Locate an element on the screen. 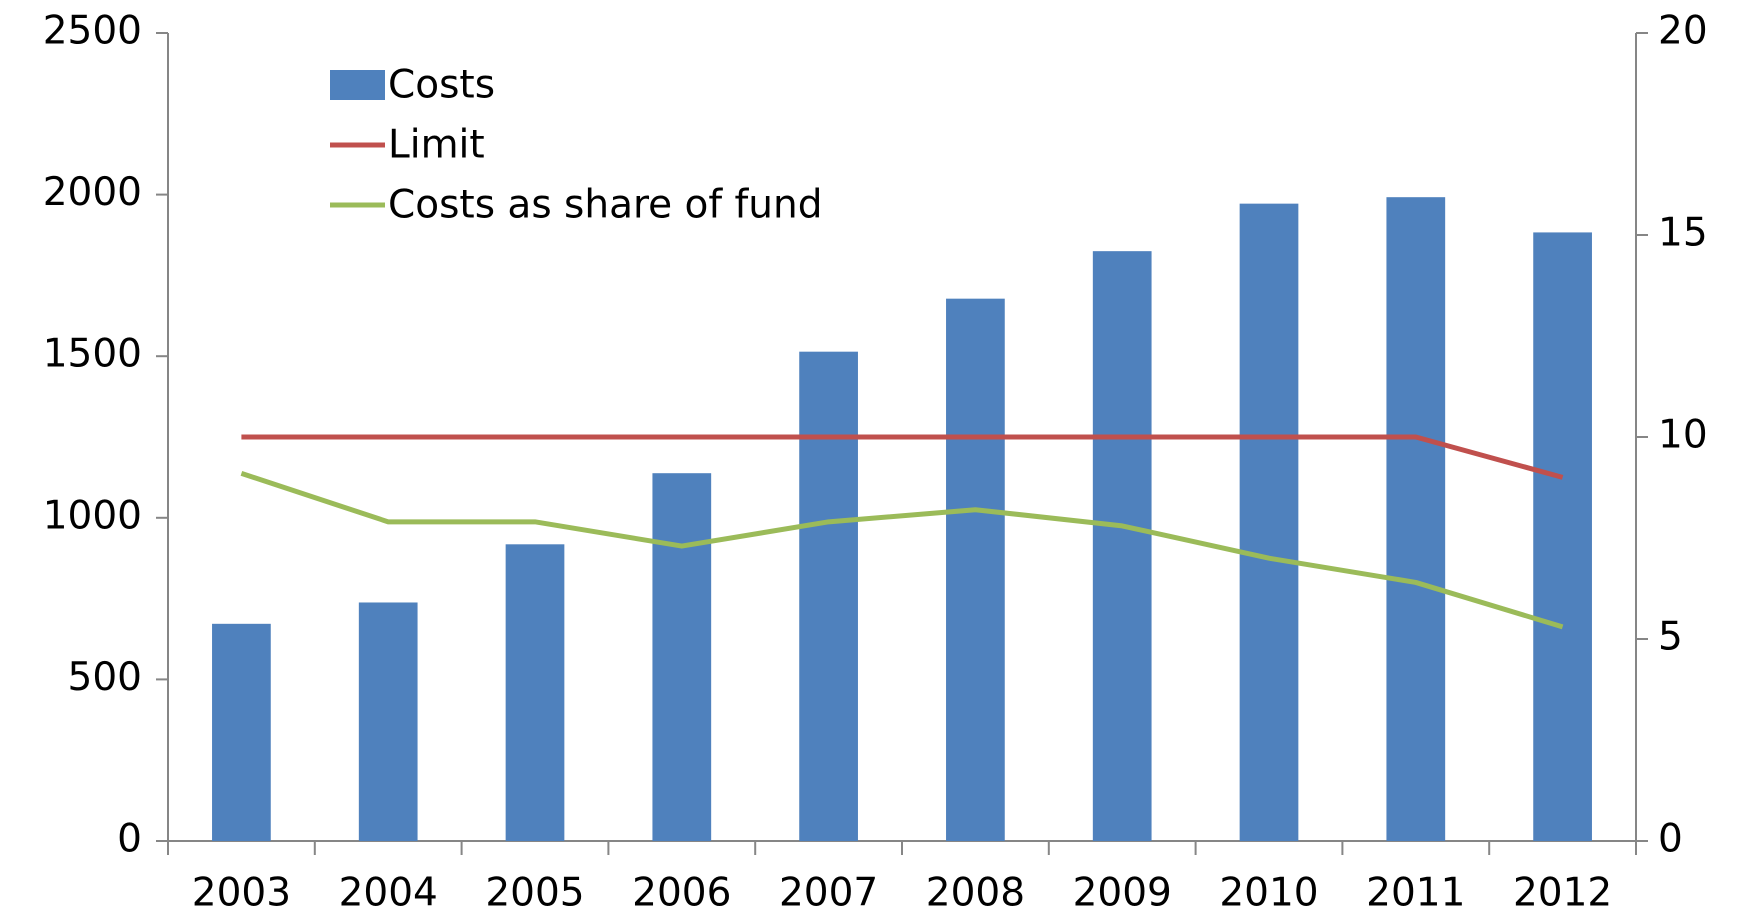 The height and width of the screenshot is (920, 1737). y-tick-label: 1500 is located at coordinates (92, 354).